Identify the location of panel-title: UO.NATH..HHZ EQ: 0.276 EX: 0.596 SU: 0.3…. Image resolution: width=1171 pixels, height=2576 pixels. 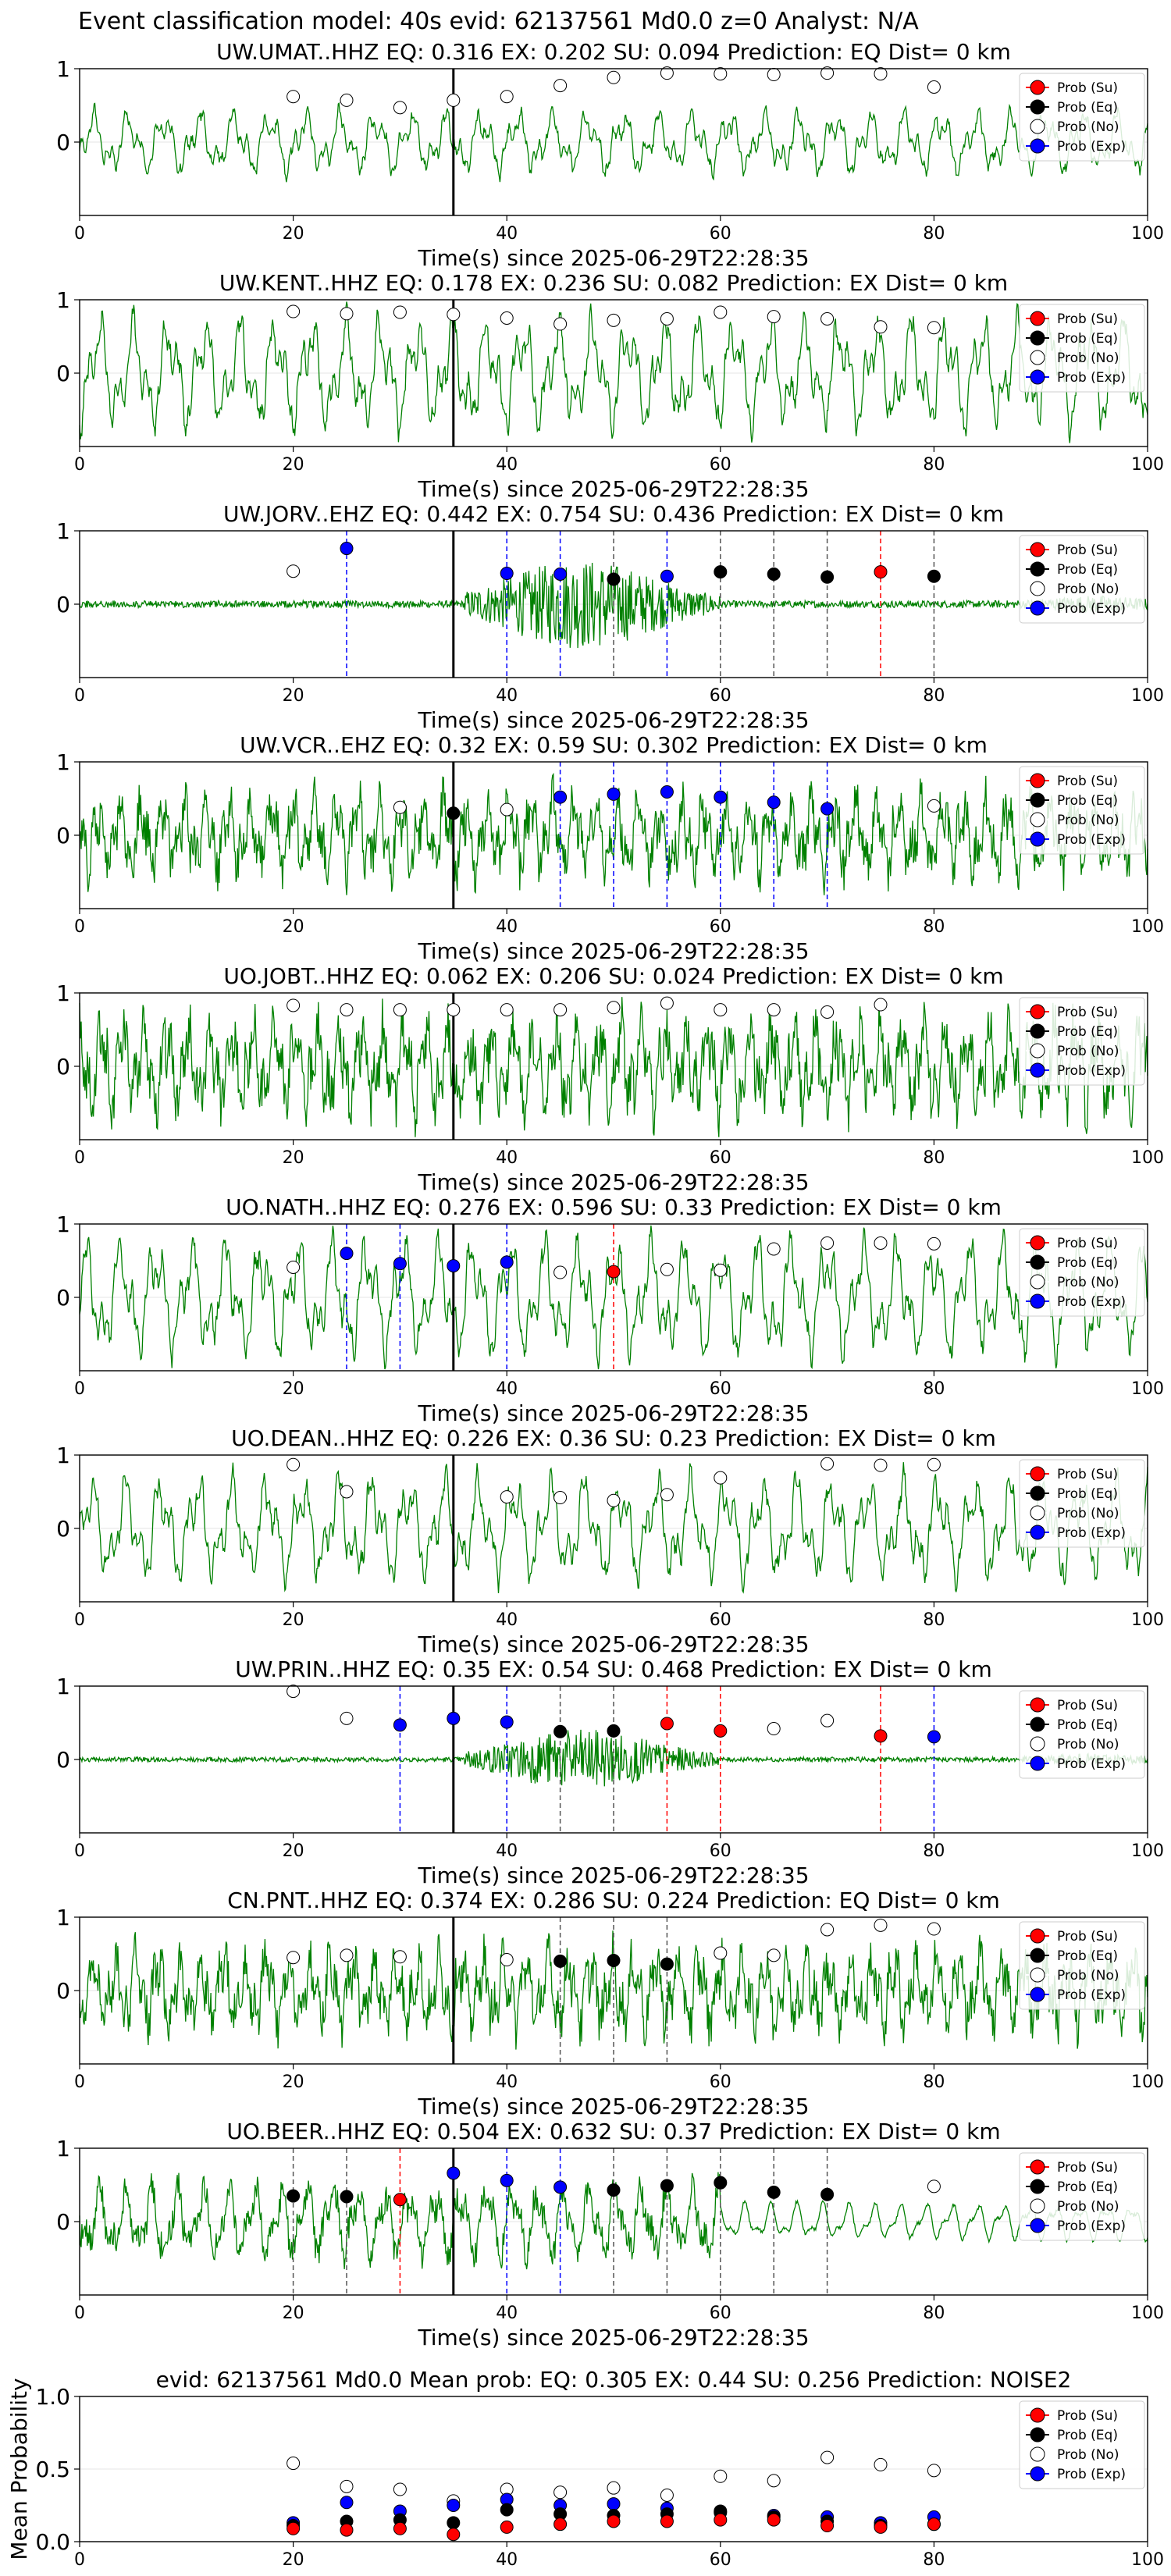
(614, 1207).